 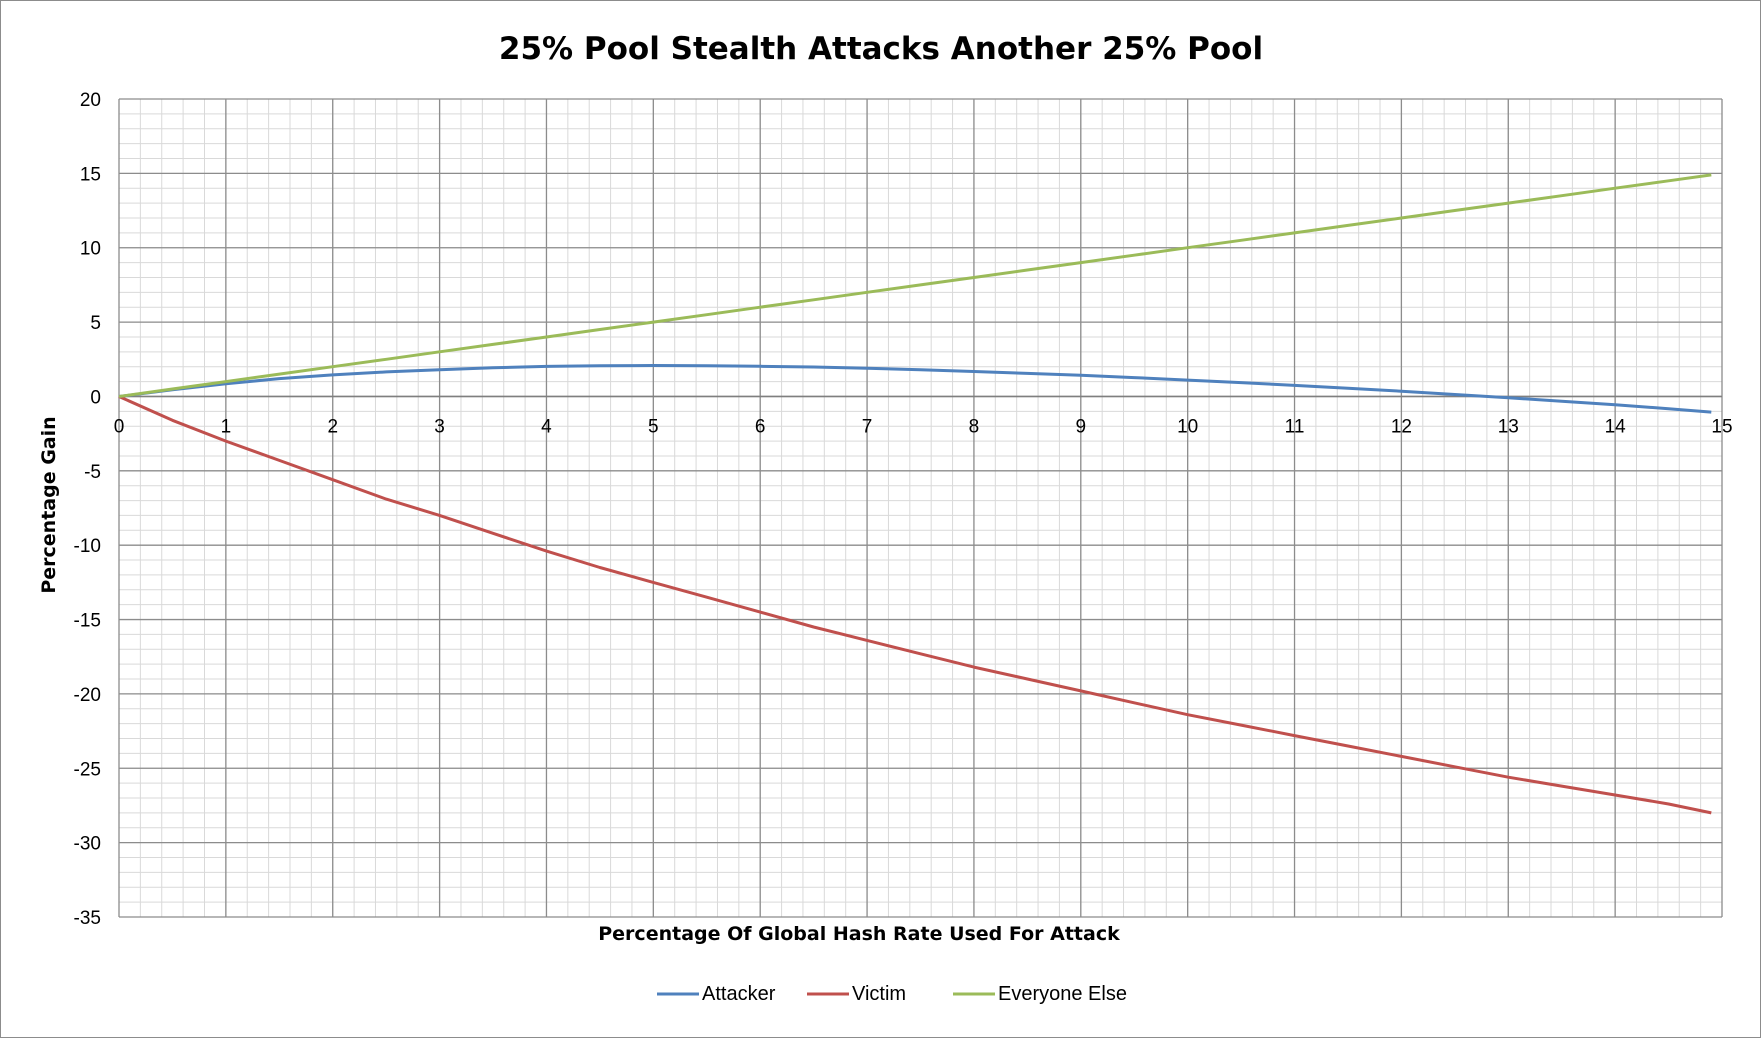 I want to click on x-tick-label: 5, so click(x=653, y=426).